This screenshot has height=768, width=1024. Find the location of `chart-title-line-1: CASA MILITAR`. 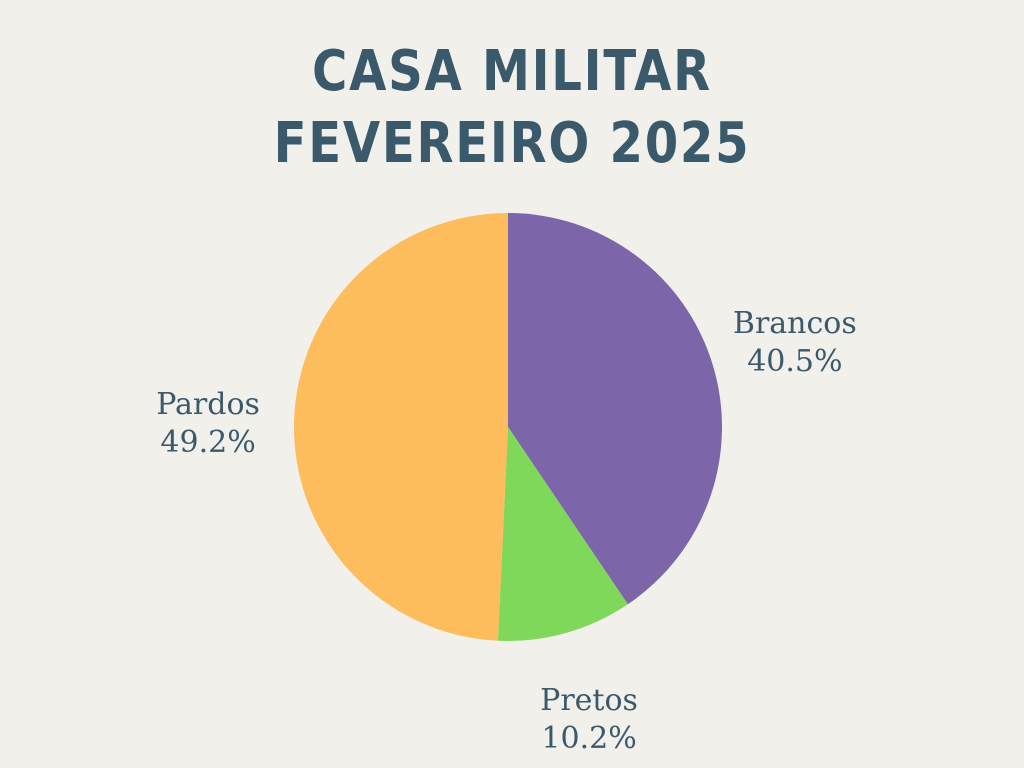

chart-title-line-1: CASA MILITAR is located at coordinates (512, 71).